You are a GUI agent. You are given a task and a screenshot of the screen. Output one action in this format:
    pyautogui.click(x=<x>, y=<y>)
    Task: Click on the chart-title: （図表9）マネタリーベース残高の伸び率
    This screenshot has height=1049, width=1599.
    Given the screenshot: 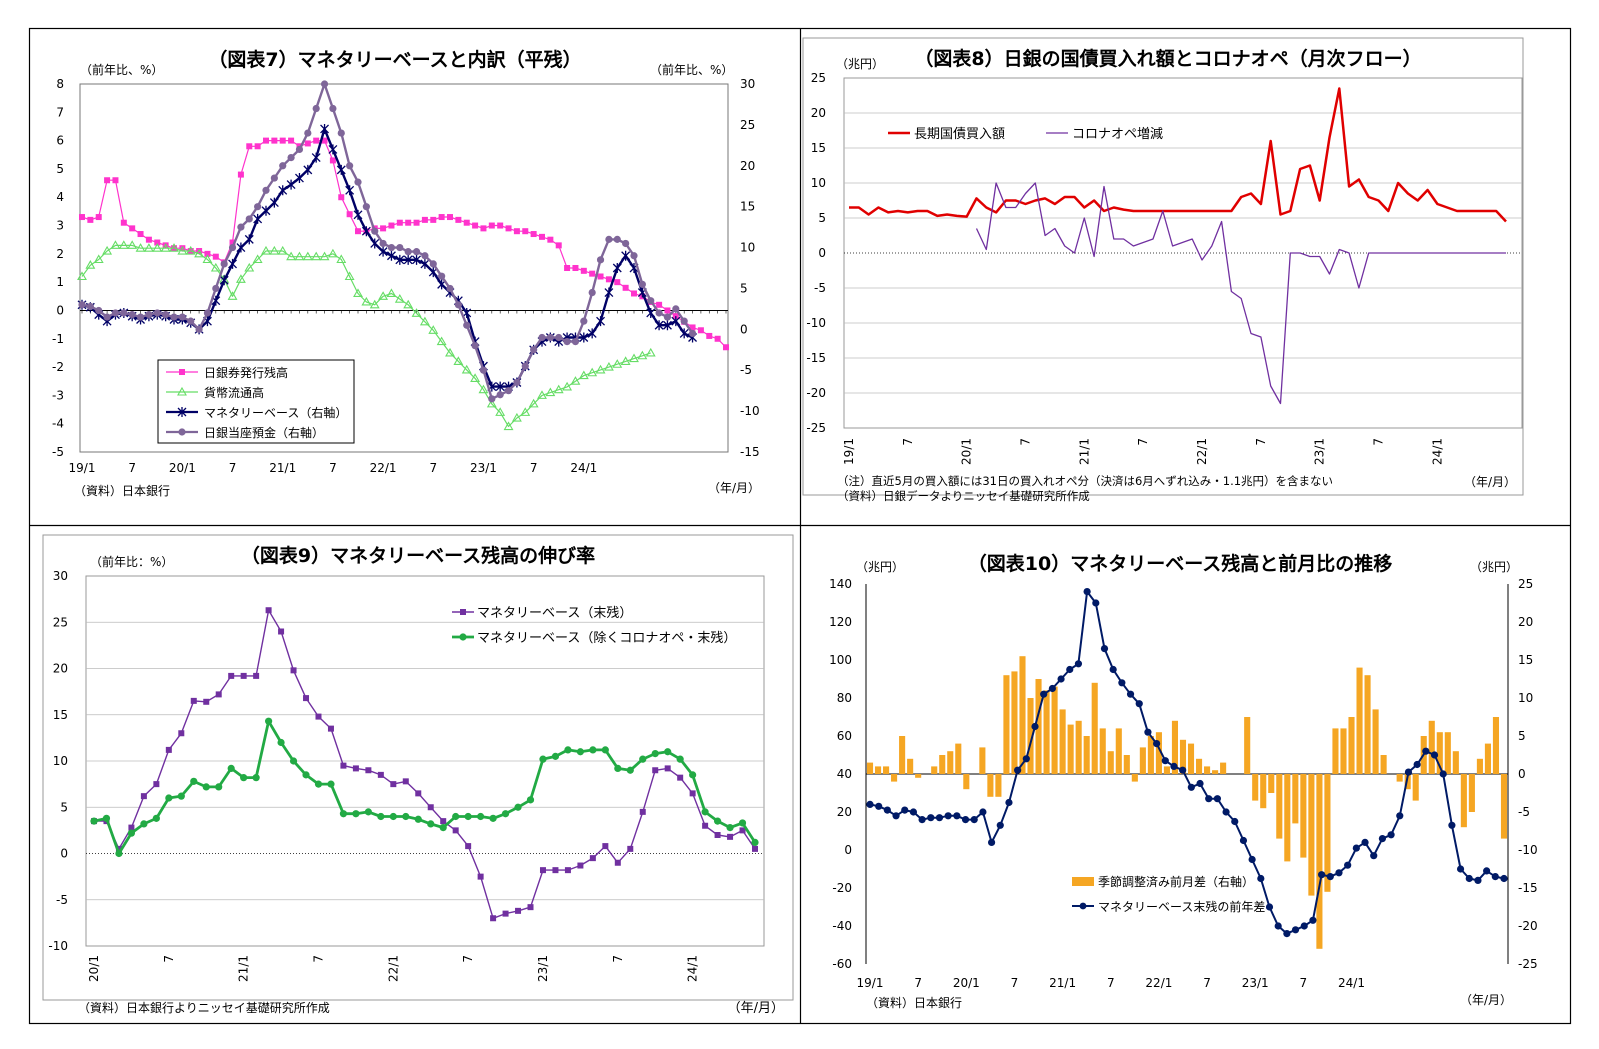 What is the action you would take?
    pyautogui.click(x=418, y=555)
    